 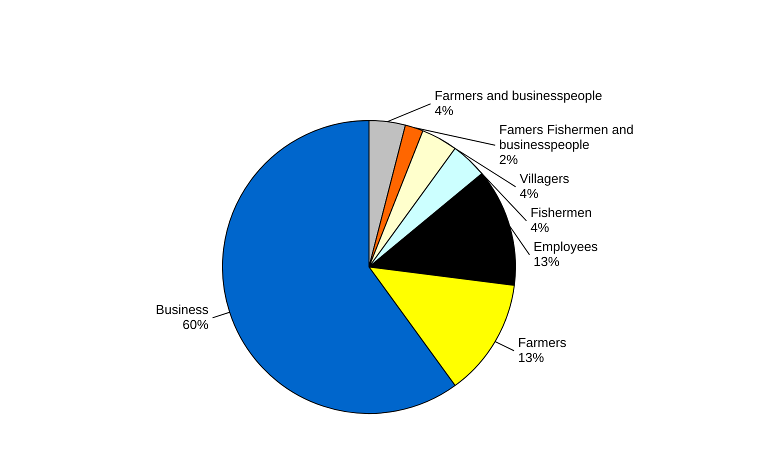 I want to click on slice-label: Employees, so click(x=566, y=246).